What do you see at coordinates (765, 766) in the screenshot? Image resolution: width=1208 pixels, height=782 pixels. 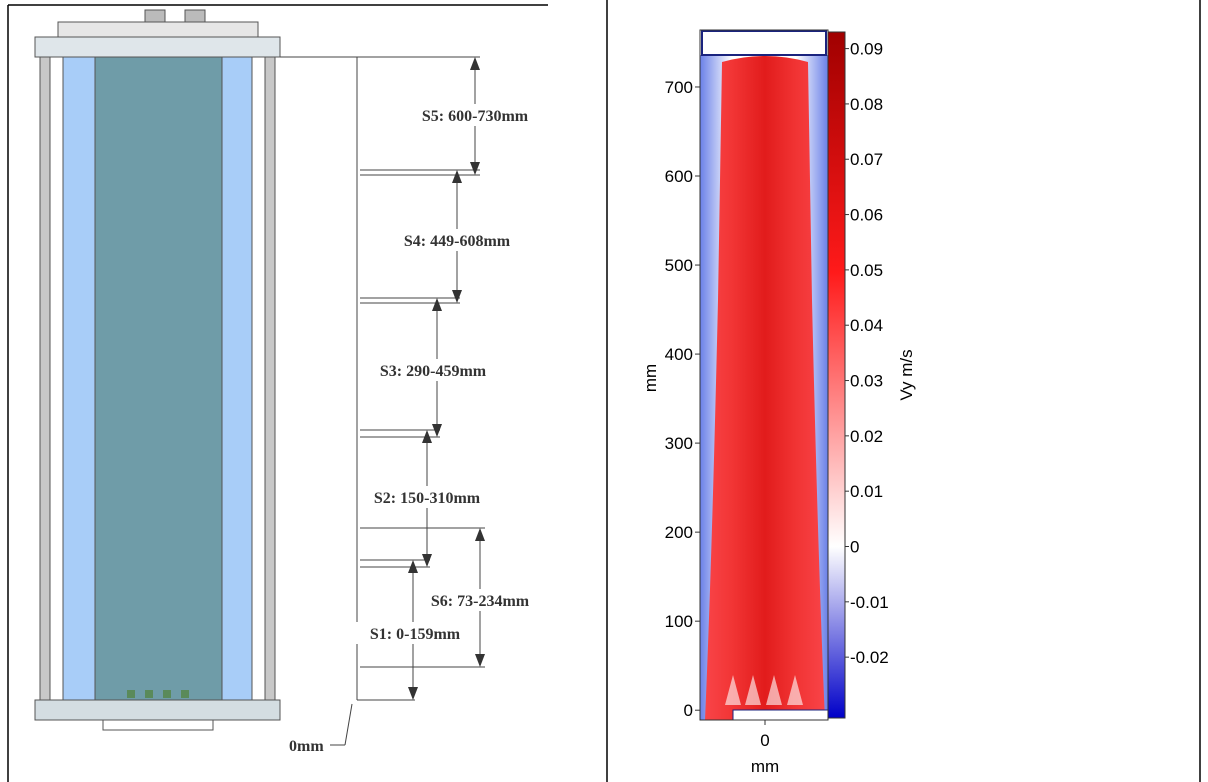 I see `x-axis-label: mm` at bounding box center [765, 766].